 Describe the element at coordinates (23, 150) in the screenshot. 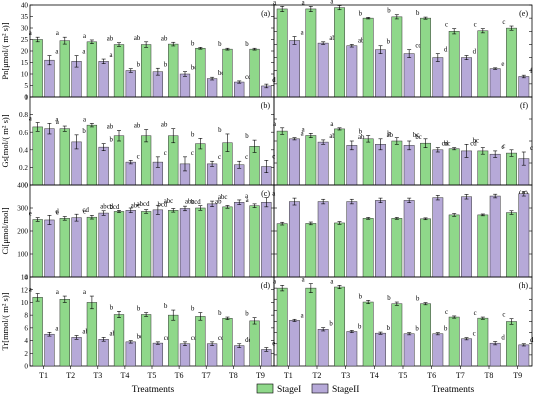

I see `y-tick-label: 0.4` at that location.